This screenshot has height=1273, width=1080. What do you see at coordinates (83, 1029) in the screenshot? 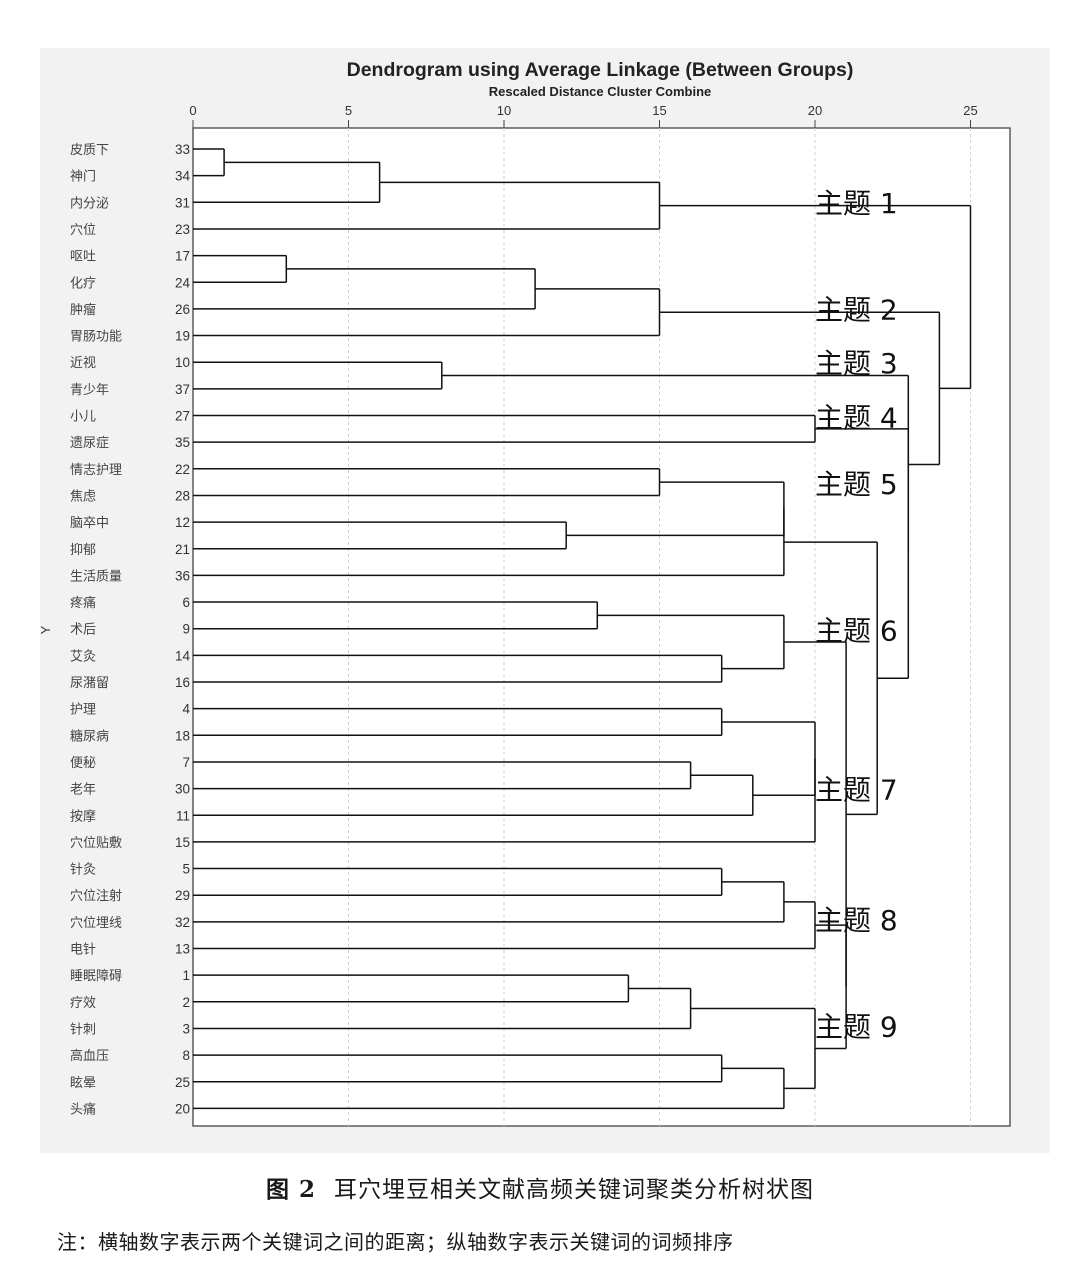
I see `leaf-label: 针刺` at bounding box center [83, 1029].